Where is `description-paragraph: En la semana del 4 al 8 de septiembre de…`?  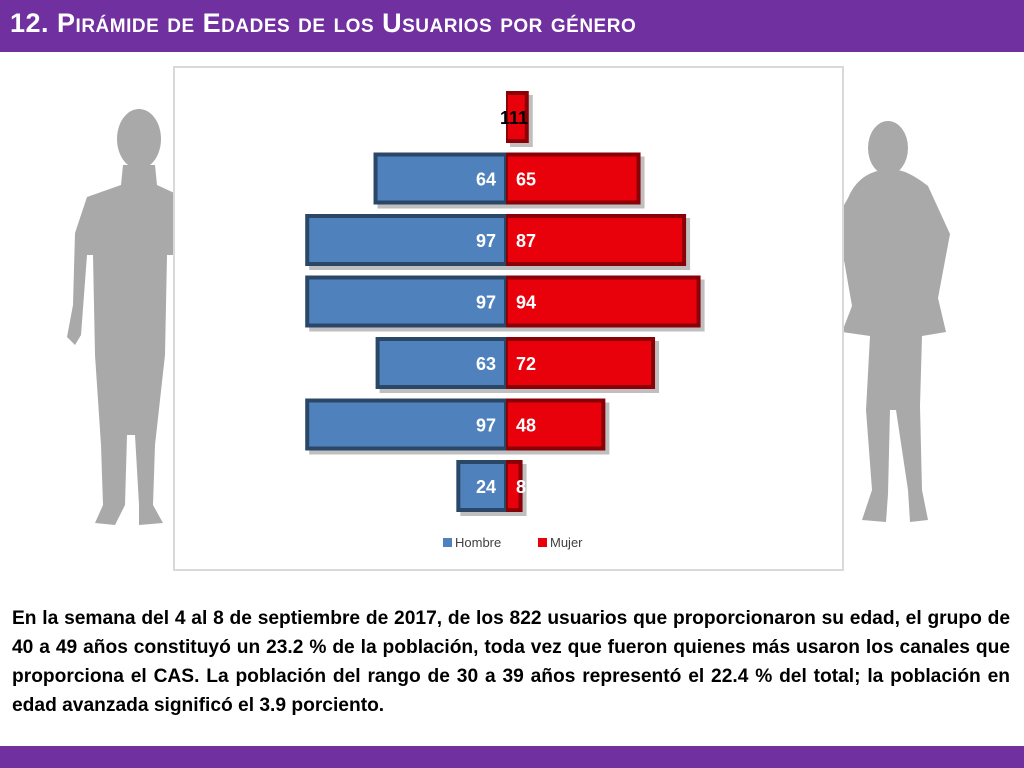 description-paragraph: En la semana del 4 al 8 de septiembre de… is located at coordinates (511, 662).